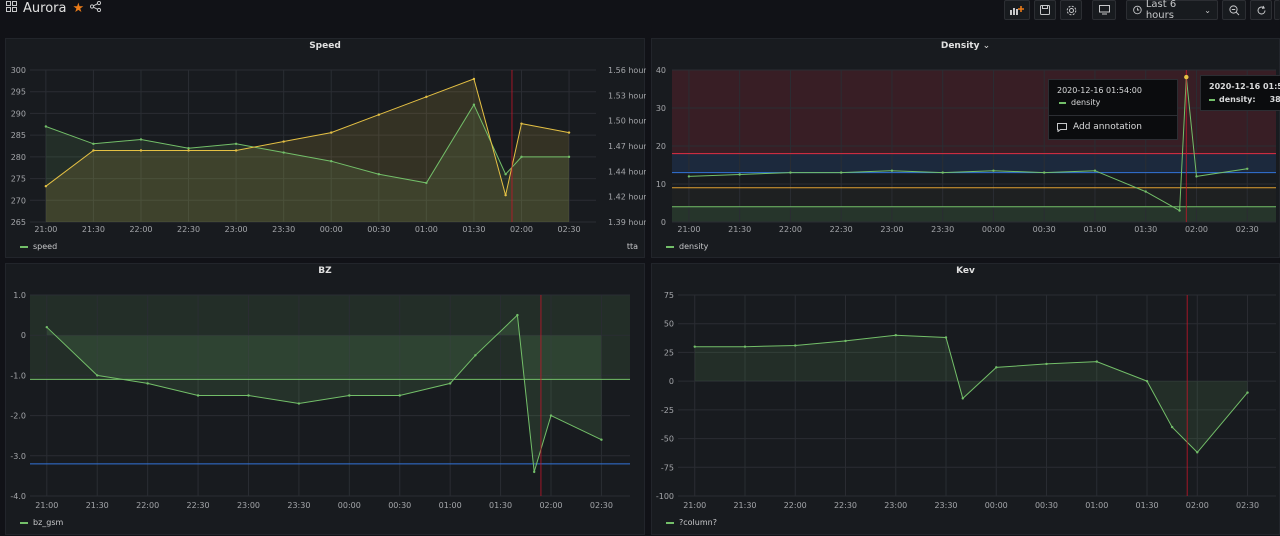 The image size is (1280, 536). Describe the element at coordinates (1244, 99) in the screenshot. I see `hover-tooltip-row: density: 38.14` at that location.